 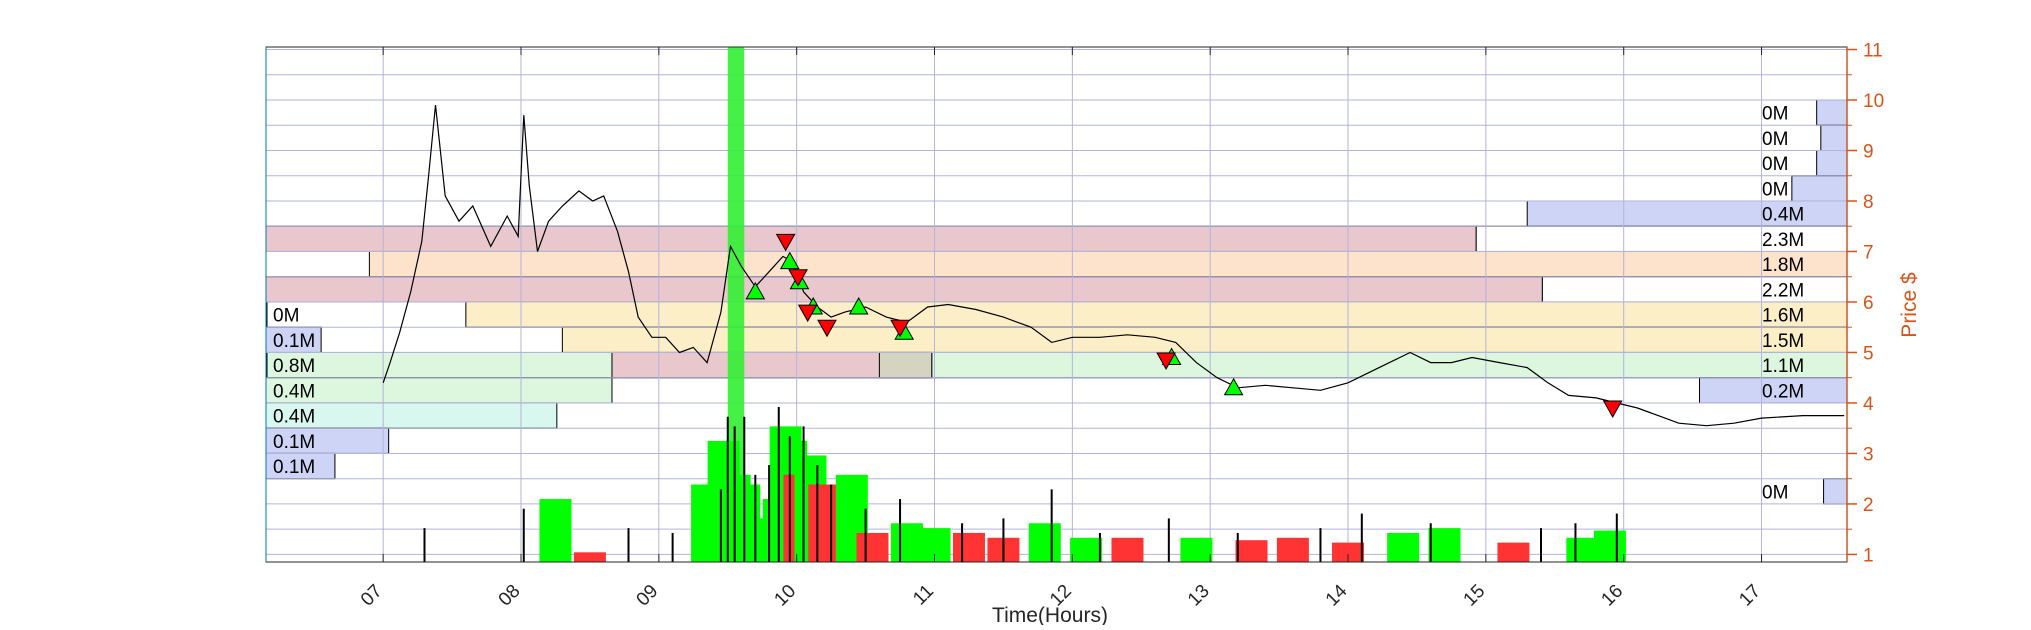 I want to click on volume-profile-label: 1.1M, so click(x=1783, y=366).